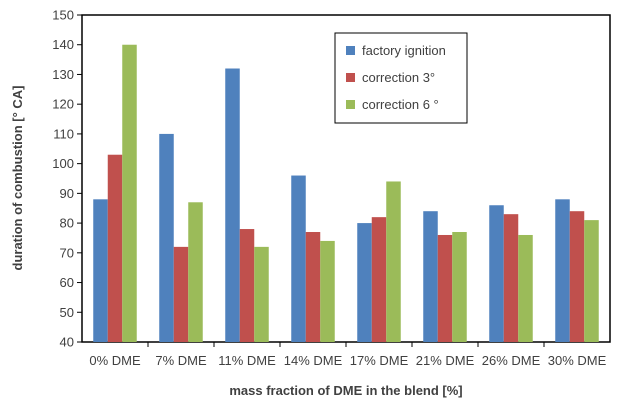 This screenshot has height=405, width=620. What do you see at coordinates (63, 74) in the screenshot?
I see `y-tick-label: 130` at bounding box center [63, 74].